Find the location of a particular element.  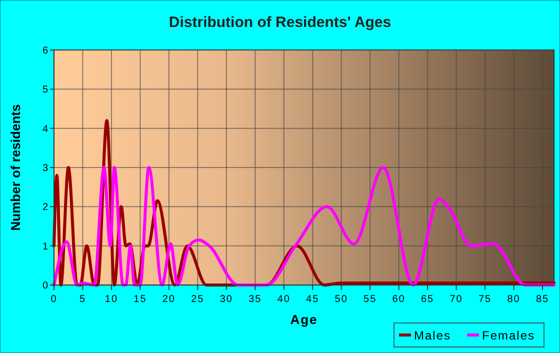

y-tick-label: 0 is located at coordinates (45, 286).